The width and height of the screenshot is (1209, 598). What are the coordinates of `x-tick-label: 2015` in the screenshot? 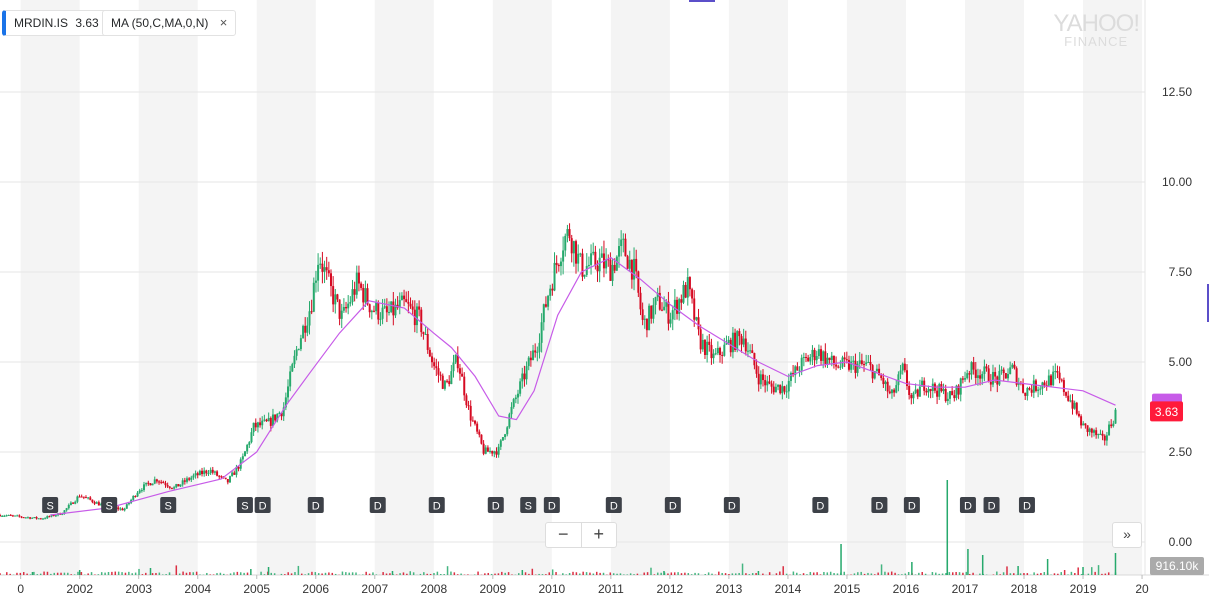 It's located at (847, 589).